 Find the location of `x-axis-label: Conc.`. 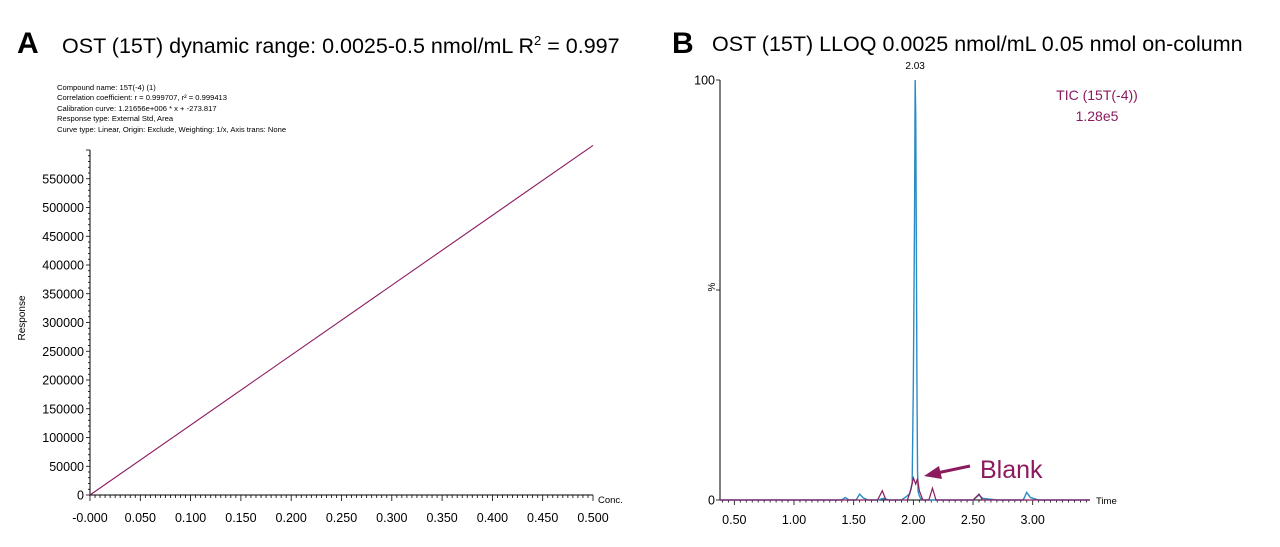

x-axis-label: Conc. is located at coordinates (610, 500).